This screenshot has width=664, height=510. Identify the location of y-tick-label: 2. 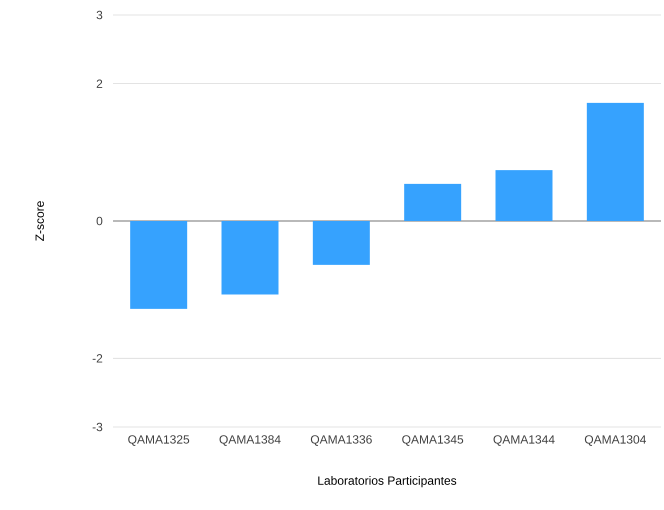
(99, 83).